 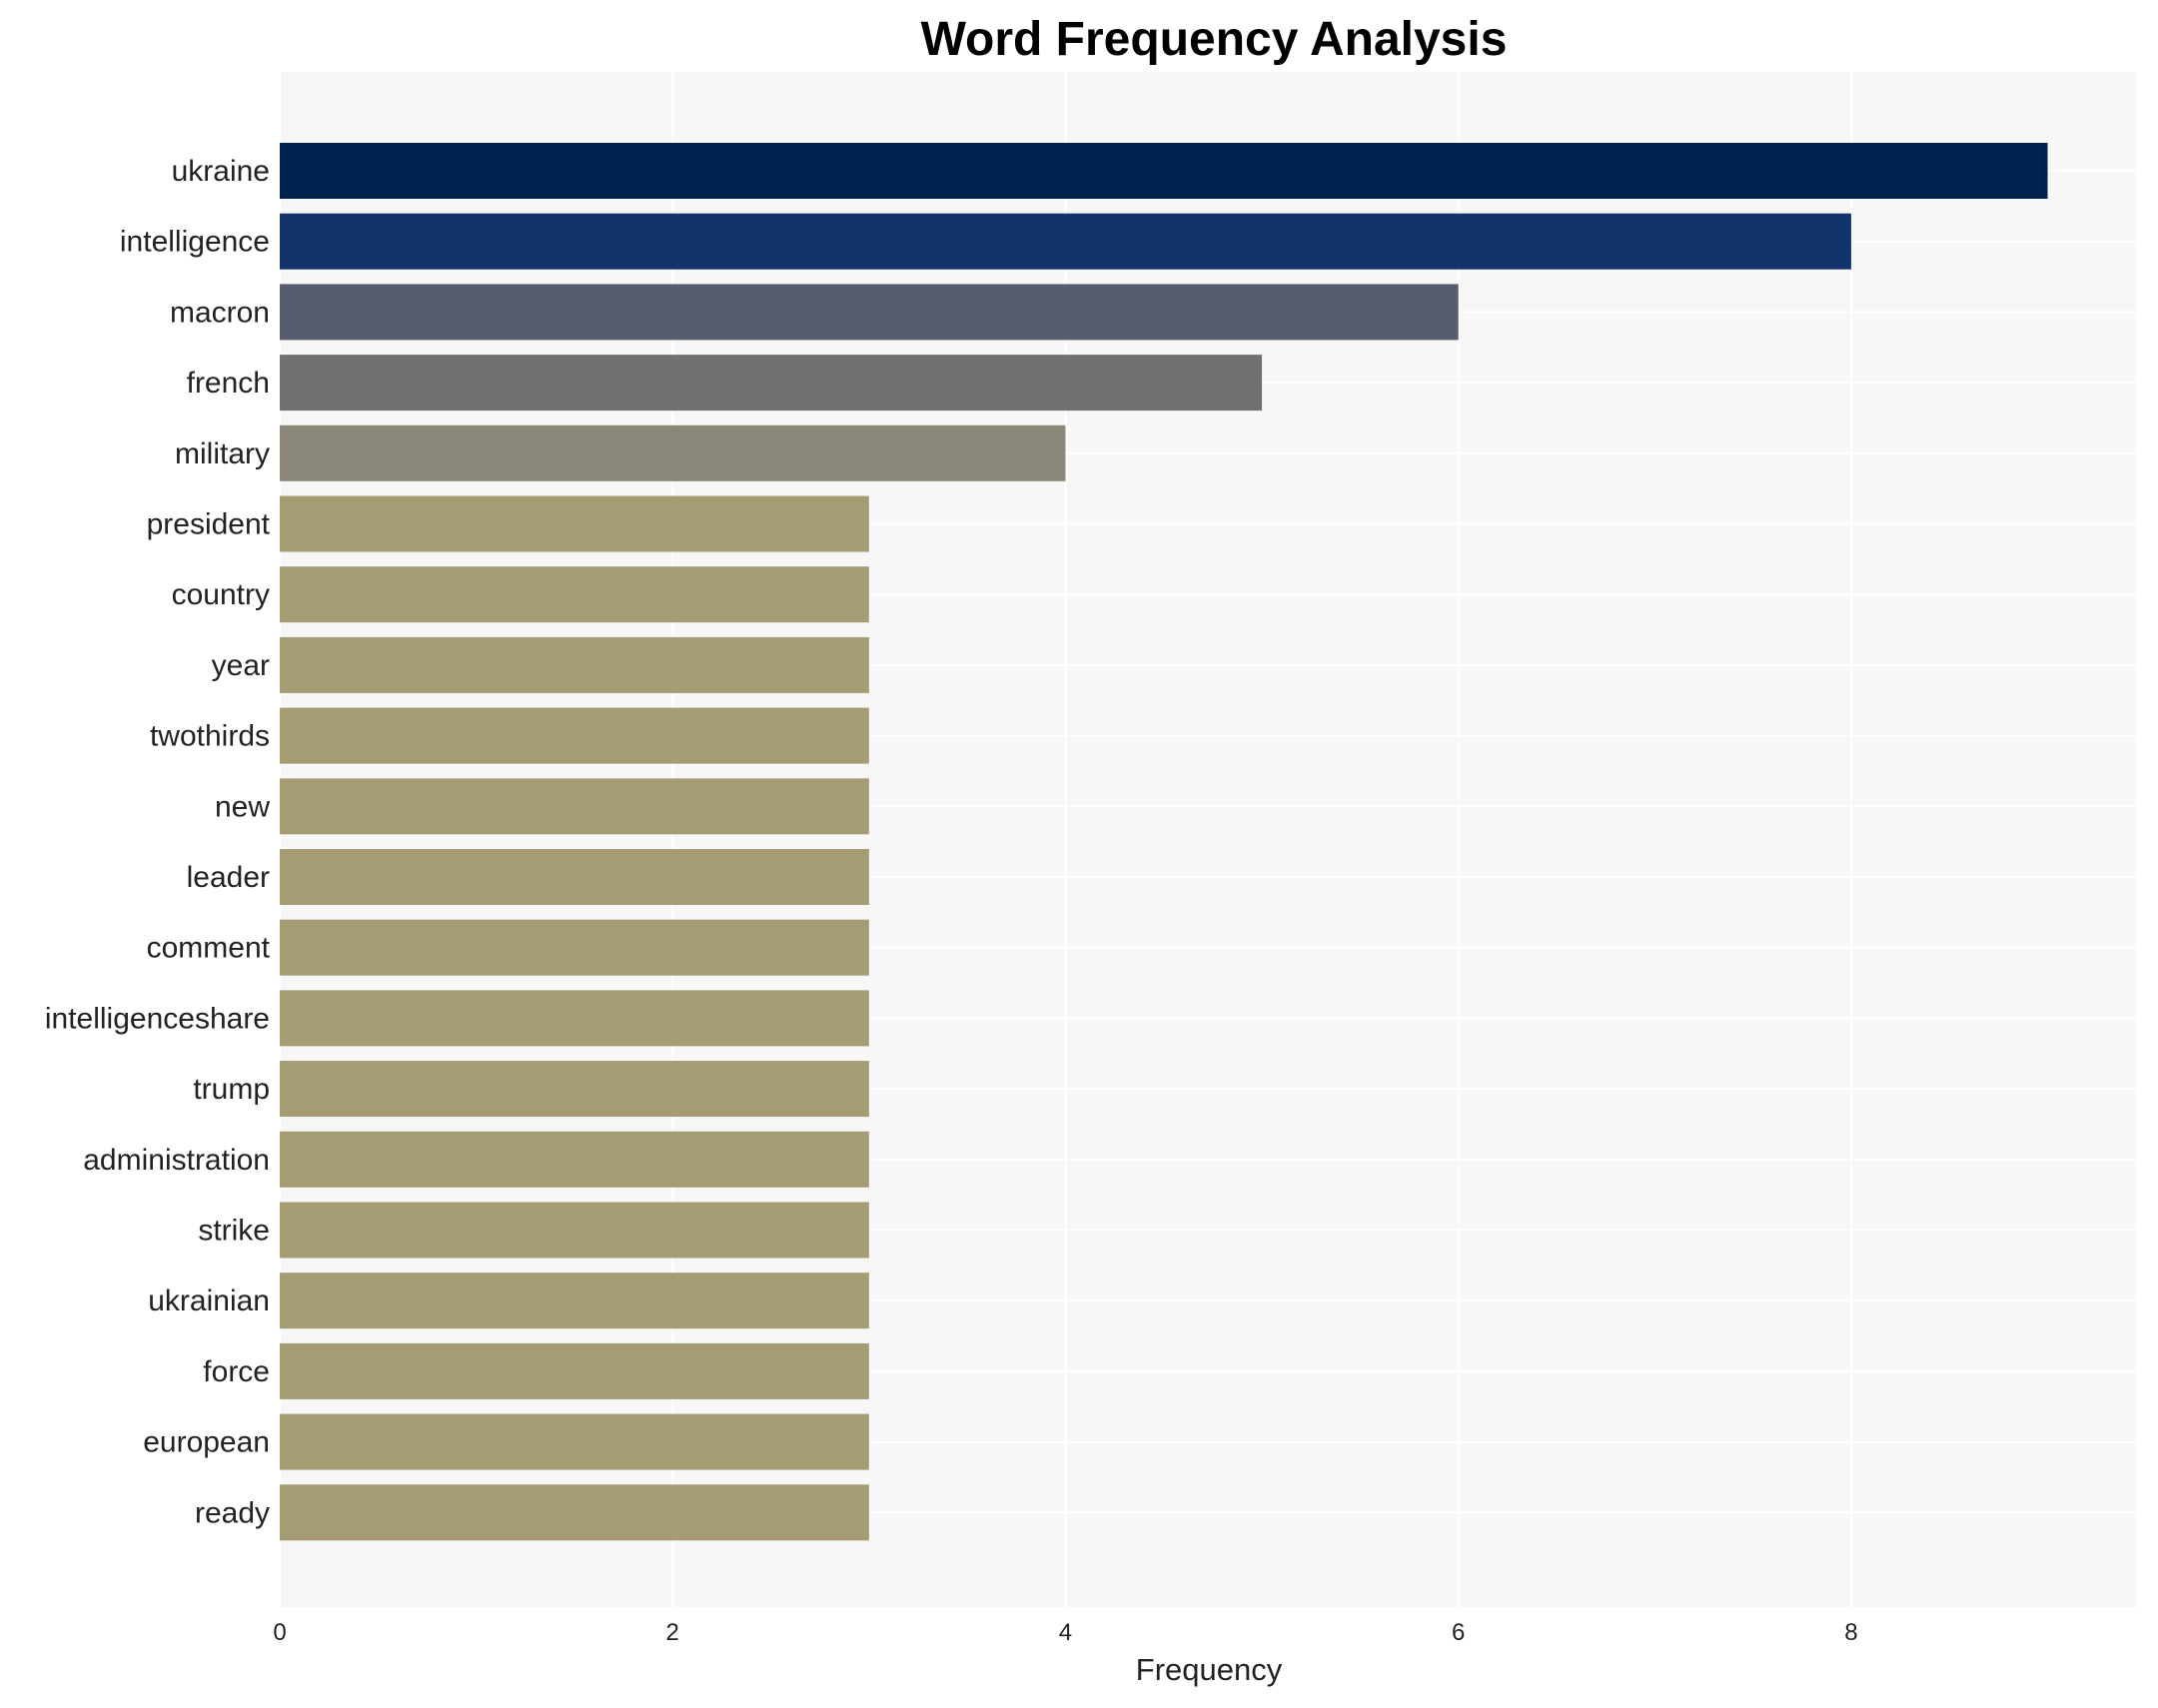 I want to click on y-tick-label: new, so click(x=242, y=806).